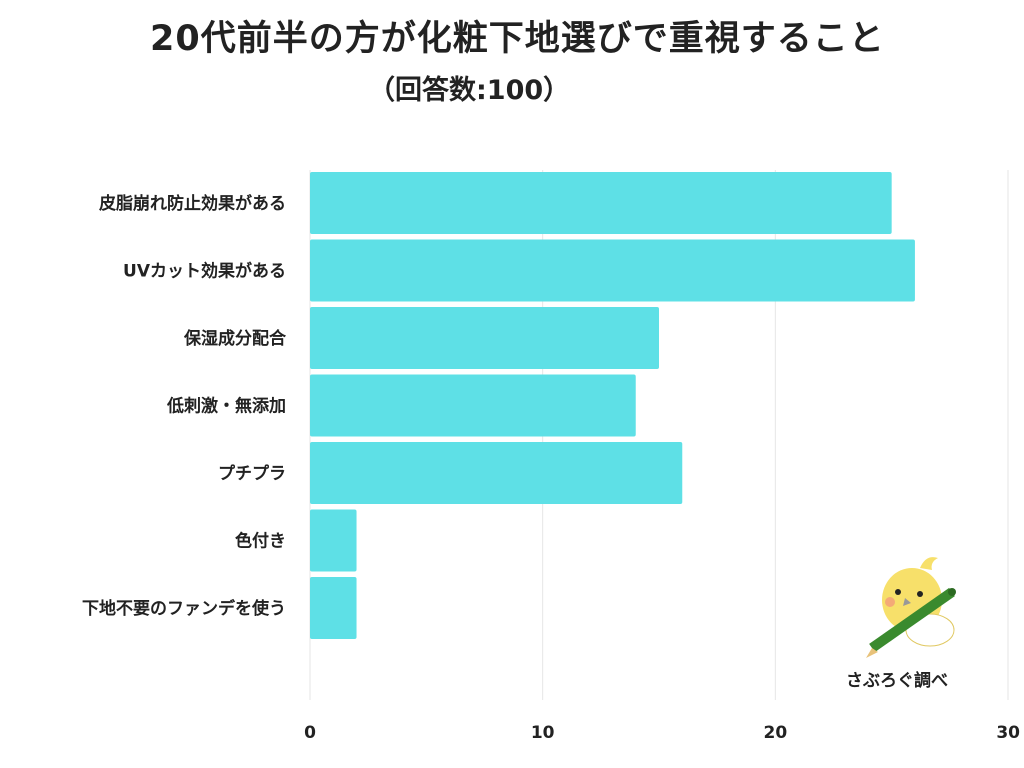 Image resolution: width=1024 pixels, height=768 pixels. I want to click on x-axis-ticks: 0 10 20 30, so click(662, 733).